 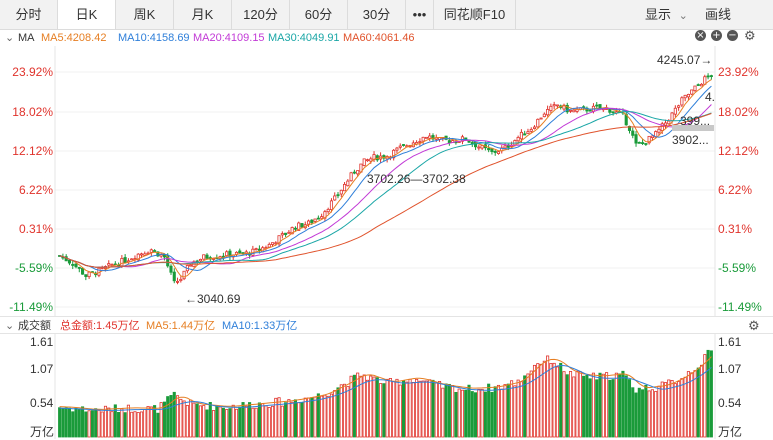 What do you see at coordinates (29, 14) in the screenshot?
I see `tab-0: 分时` at bounding box center [29, 14].